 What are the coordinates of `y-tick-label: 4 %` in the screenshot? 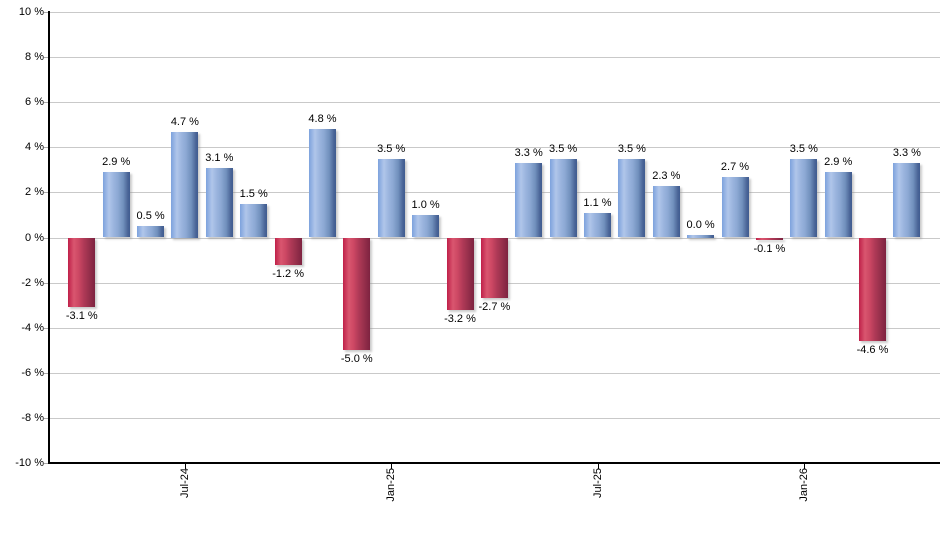 It's located at (34, 147).